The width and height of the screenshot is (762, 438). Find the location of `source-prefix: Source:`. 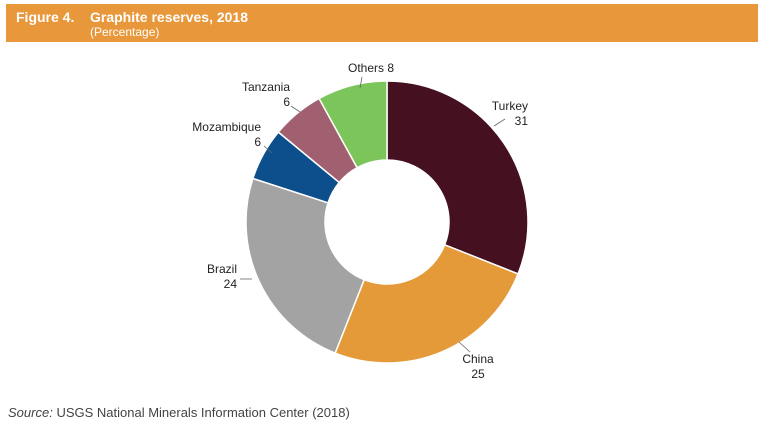

source-prefix: Source: is located at coordinates (30, 412).